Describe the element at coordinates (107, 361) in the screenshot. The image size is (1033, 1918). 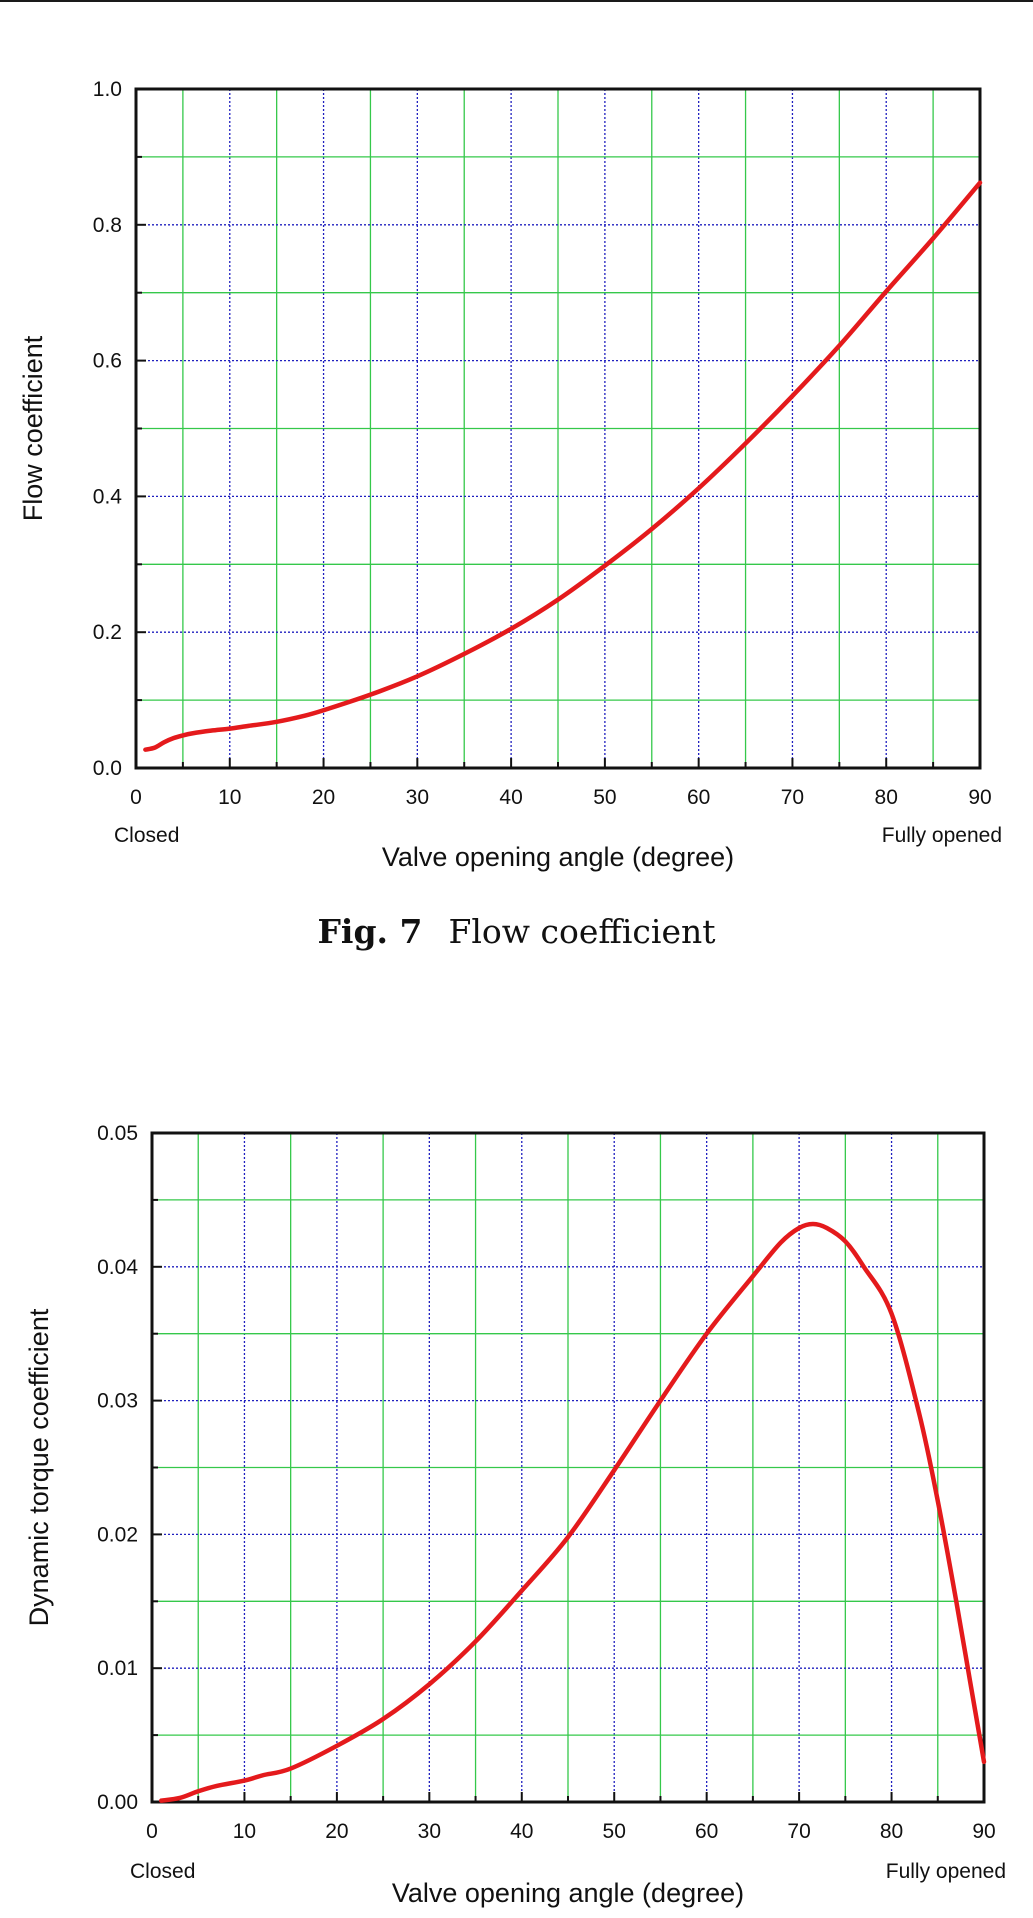
I see `c1-y-tick-label: 0.6` at that location.